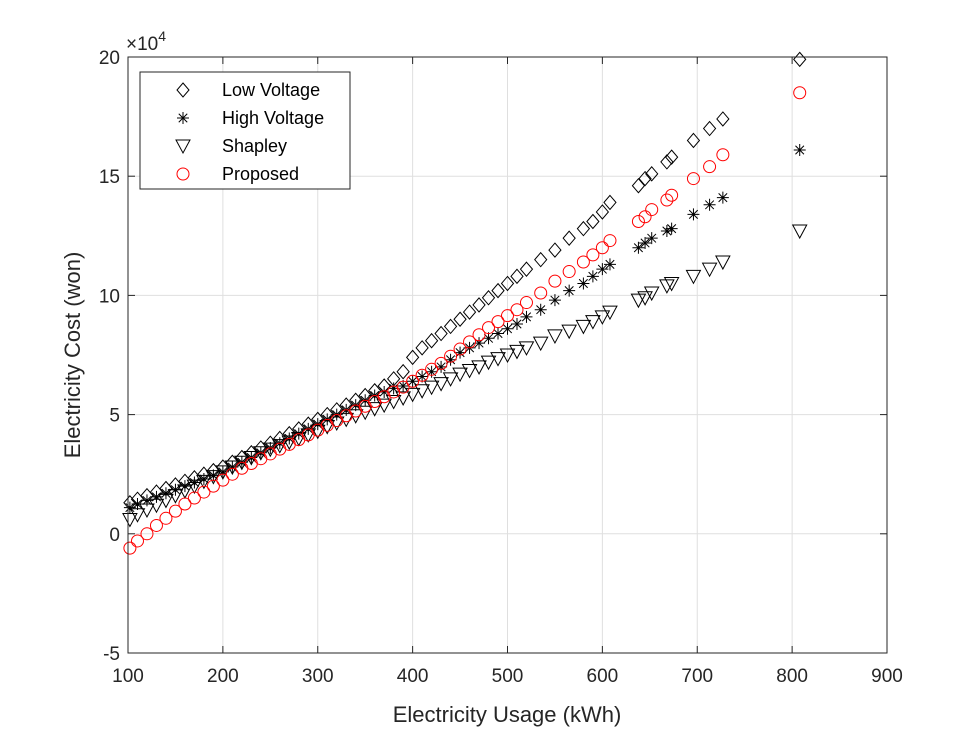 The width and height of the screenshot is (980, 735). Describe the element at coordinates (245, 130) in the screenshot. I see `legend: Low Voltage High Voltage Shapley Proposed` at that location.